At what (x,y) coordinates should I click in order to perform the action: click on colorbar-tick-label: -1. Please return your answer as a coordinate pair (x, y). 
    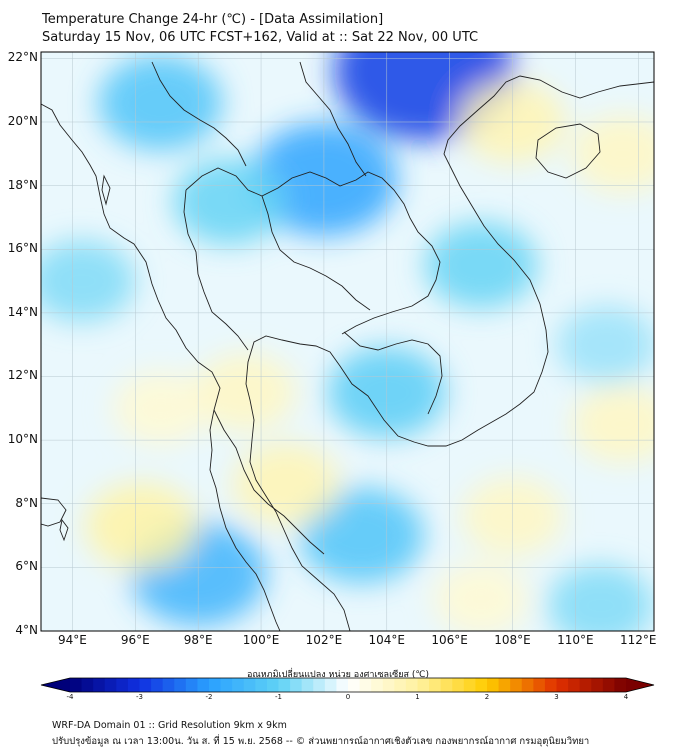
    Looking at the image, I should click on (278, 697).